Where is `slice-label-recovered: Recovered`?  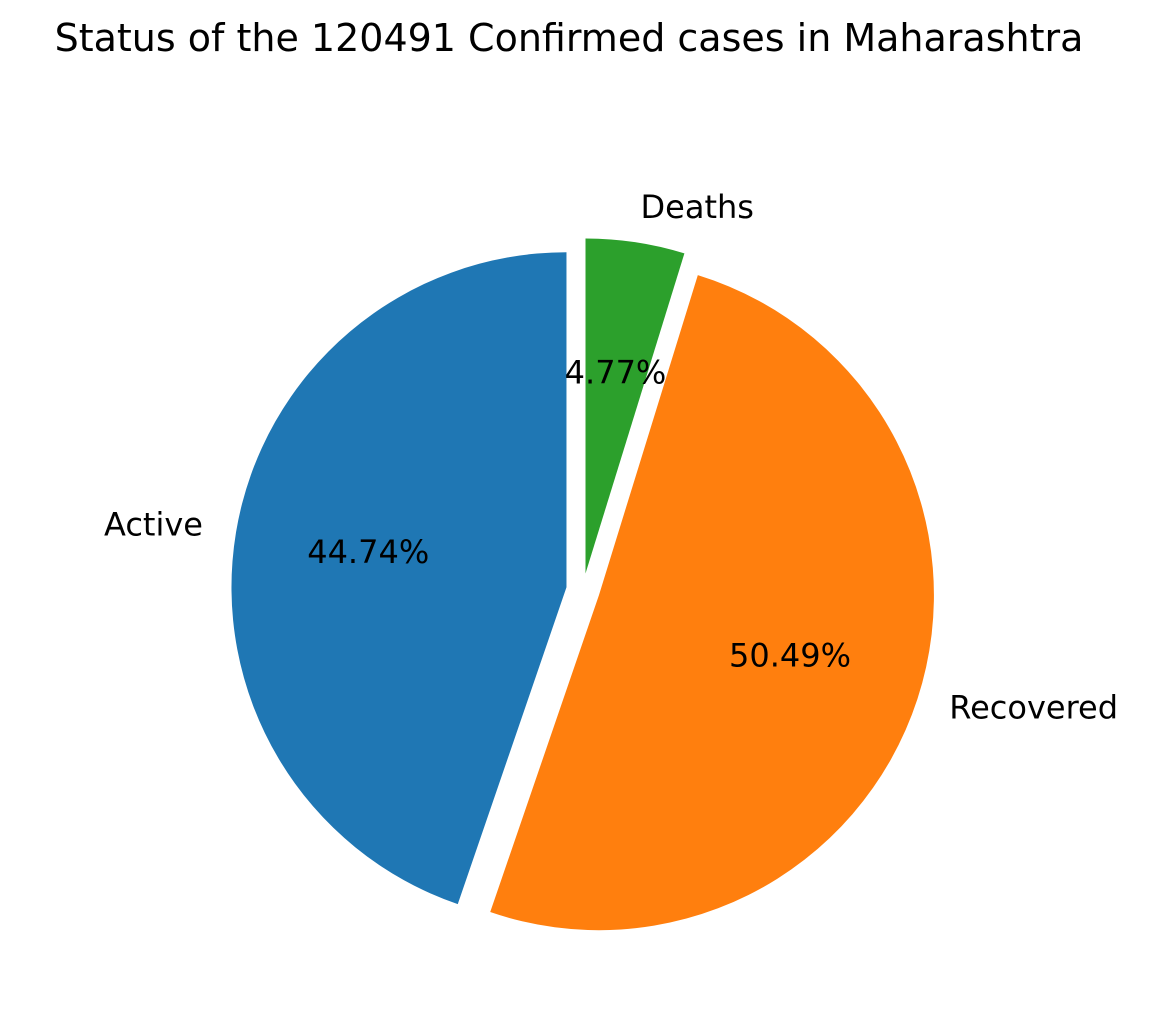
slice-label-recovered: Recovered is located at coordinates (1033, 707).